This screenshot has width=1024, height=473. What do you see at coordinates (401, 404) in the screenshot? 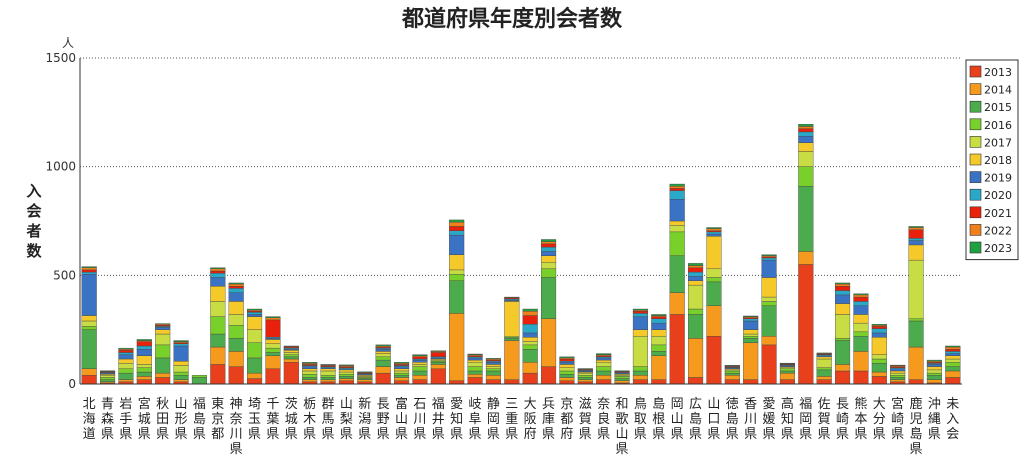
I see `category-label-char: 富` at bounding box center [401, 404].